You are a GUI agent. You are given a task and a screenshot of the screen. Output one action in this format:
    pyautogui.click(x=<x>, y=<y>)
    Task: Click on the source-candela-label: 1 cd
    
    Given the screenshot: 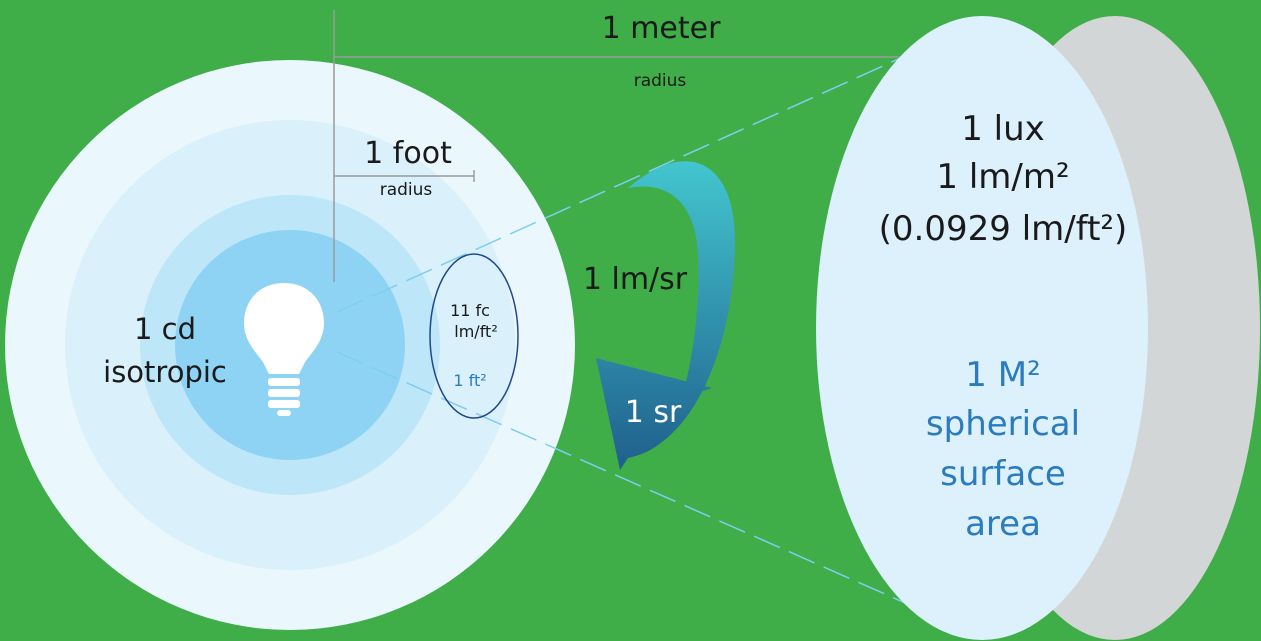 What is the action you would take?
    pyautogui.click(x=165, y=329)
    